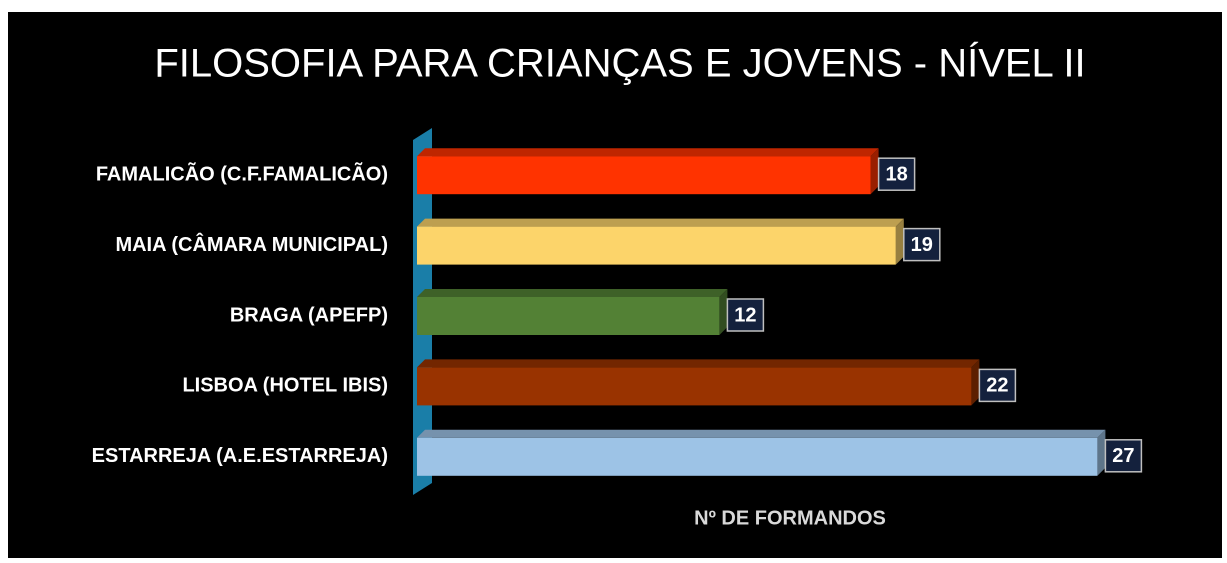 The image size is (1227, 563). Describe the element at coordinates (285, 386) in the screenshot. I see `y-tick-label: LISBOA (HOTEL IBIS)` at that location.